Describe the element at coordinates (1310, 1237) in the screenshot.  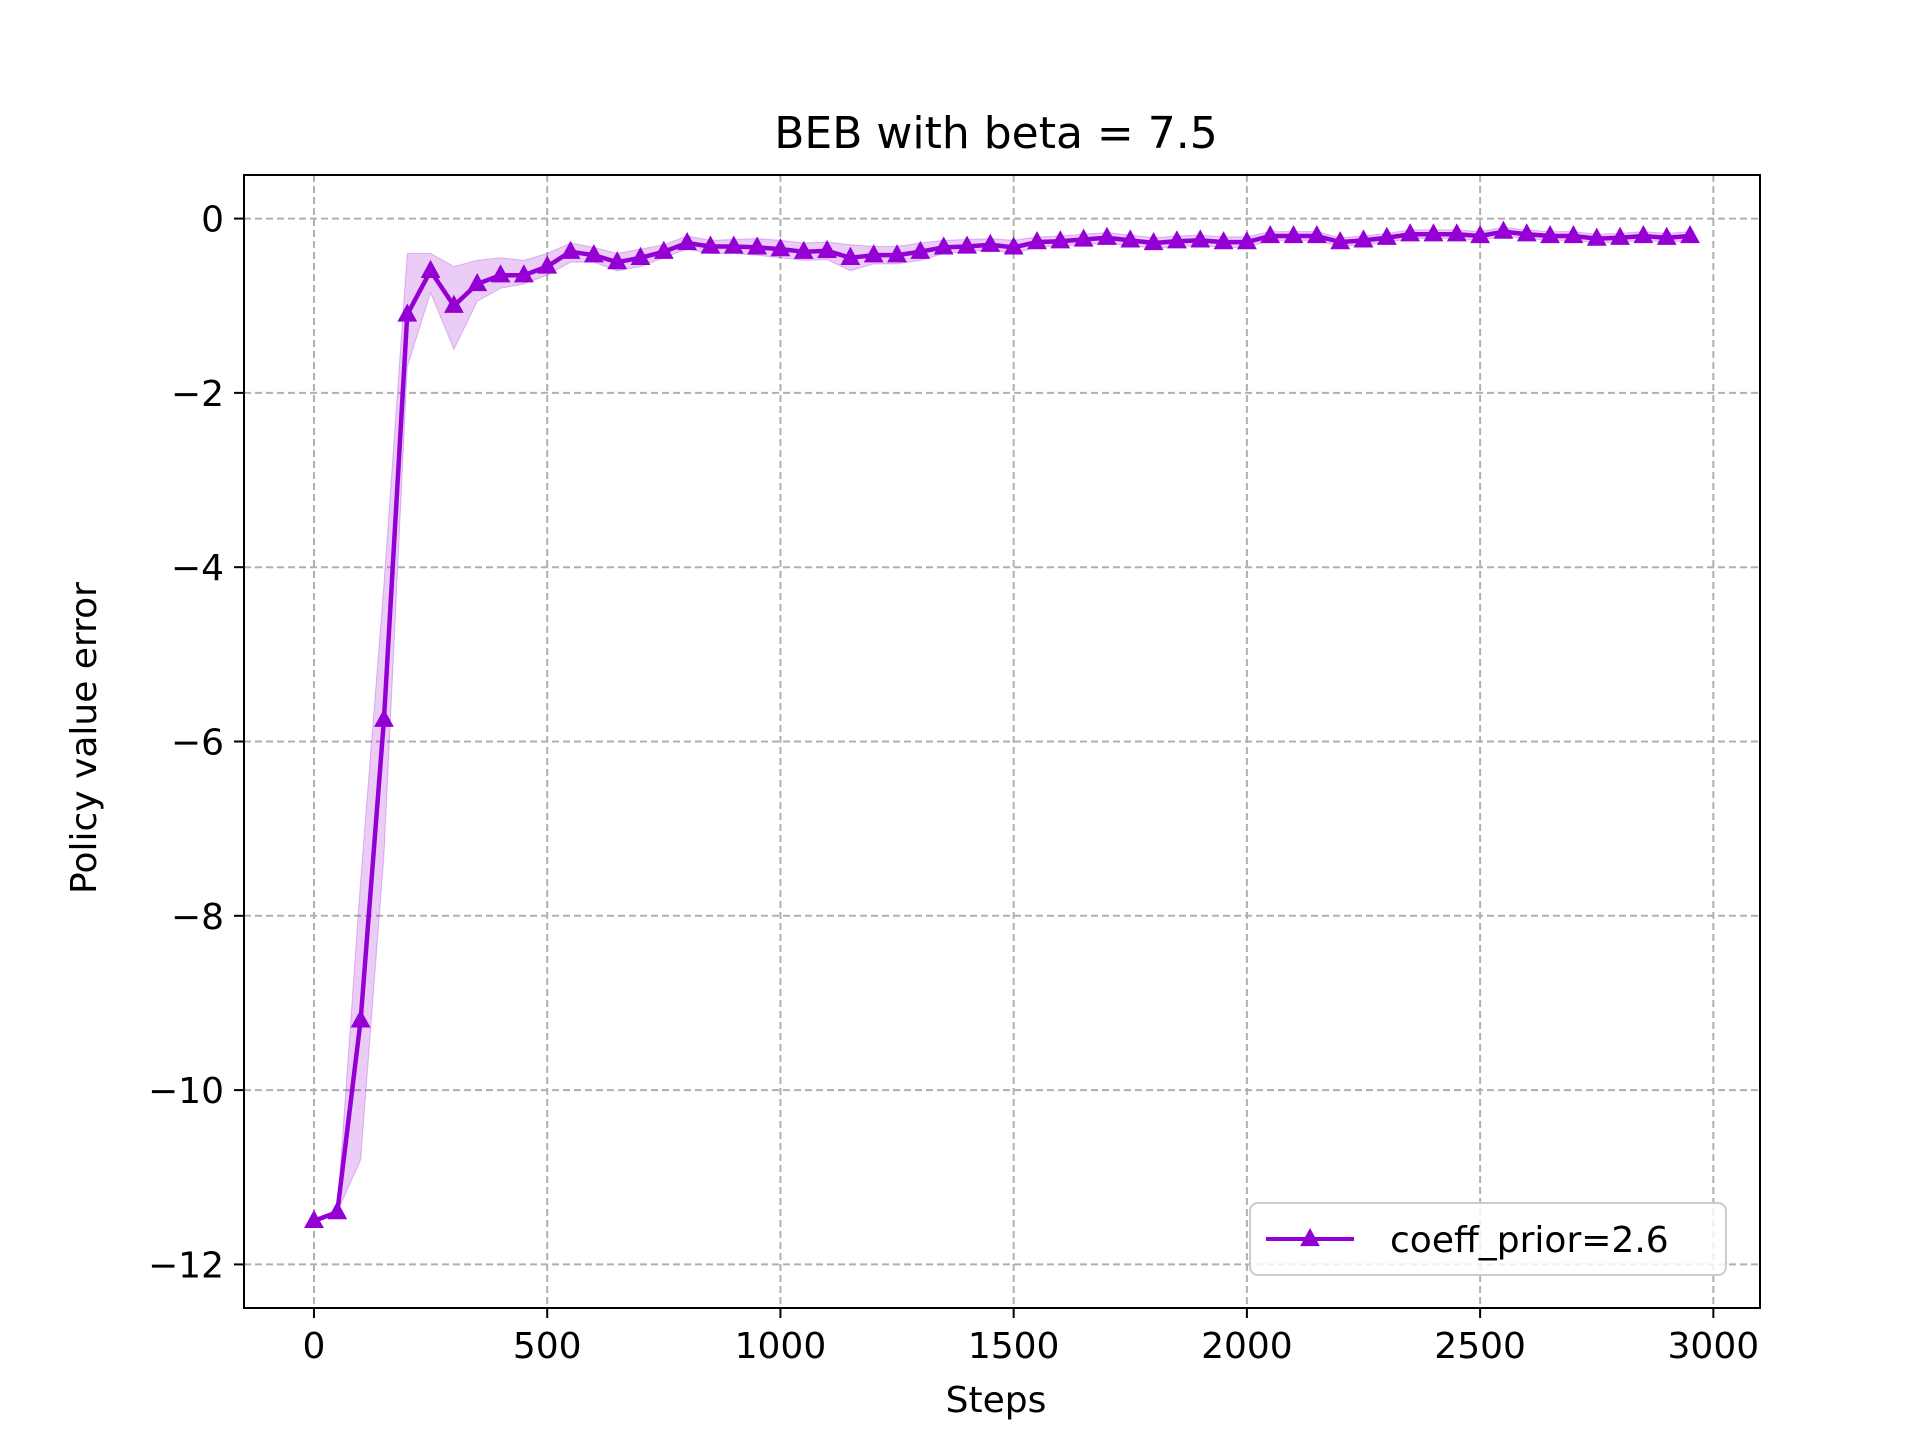
I see `legend-marker-swatch` at that location.